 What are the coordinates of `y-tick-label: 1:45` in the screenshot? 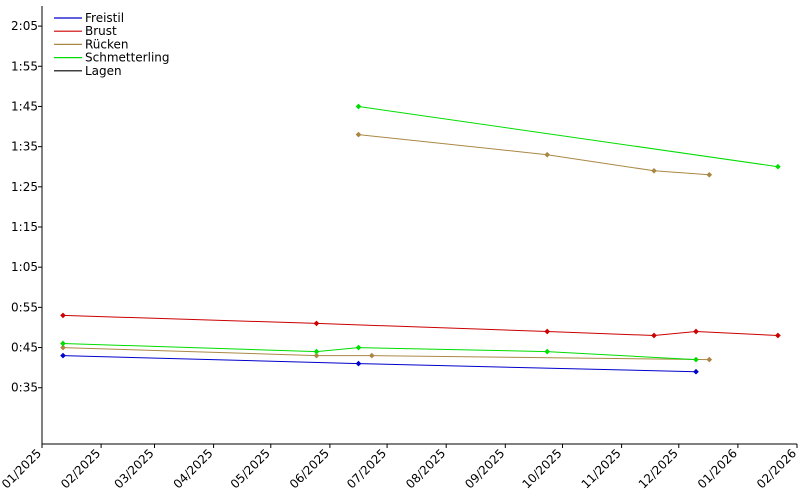 It's located at (24, 106).